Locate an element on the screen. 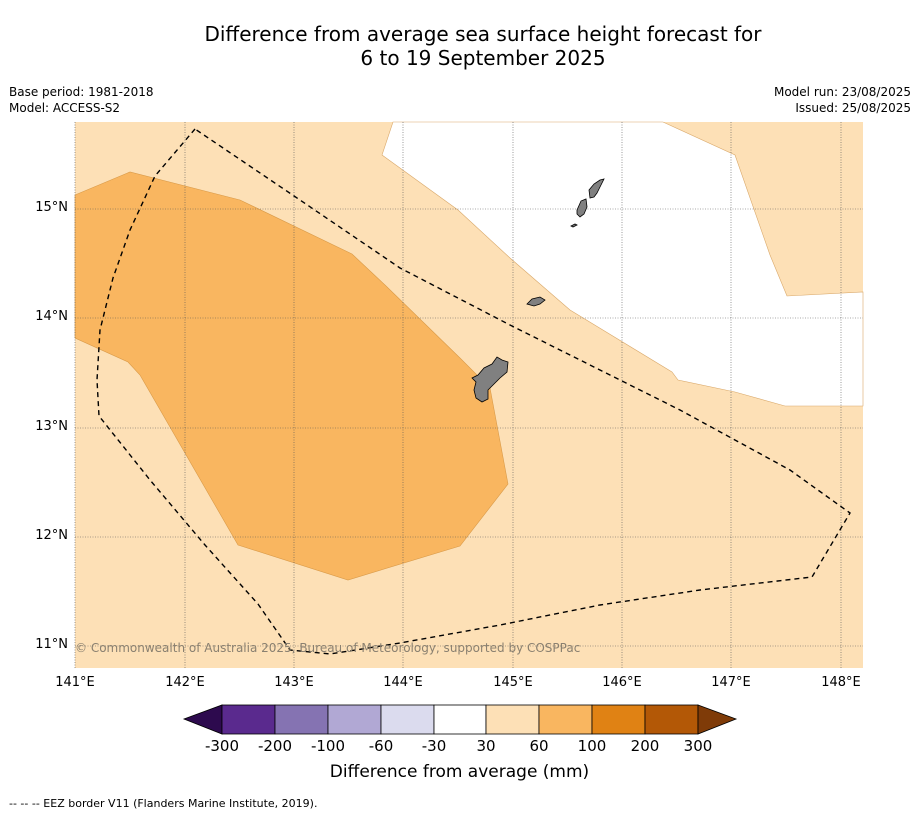  issued-date: Issued: 25/08/2025 is located at coordinates (853, 108).